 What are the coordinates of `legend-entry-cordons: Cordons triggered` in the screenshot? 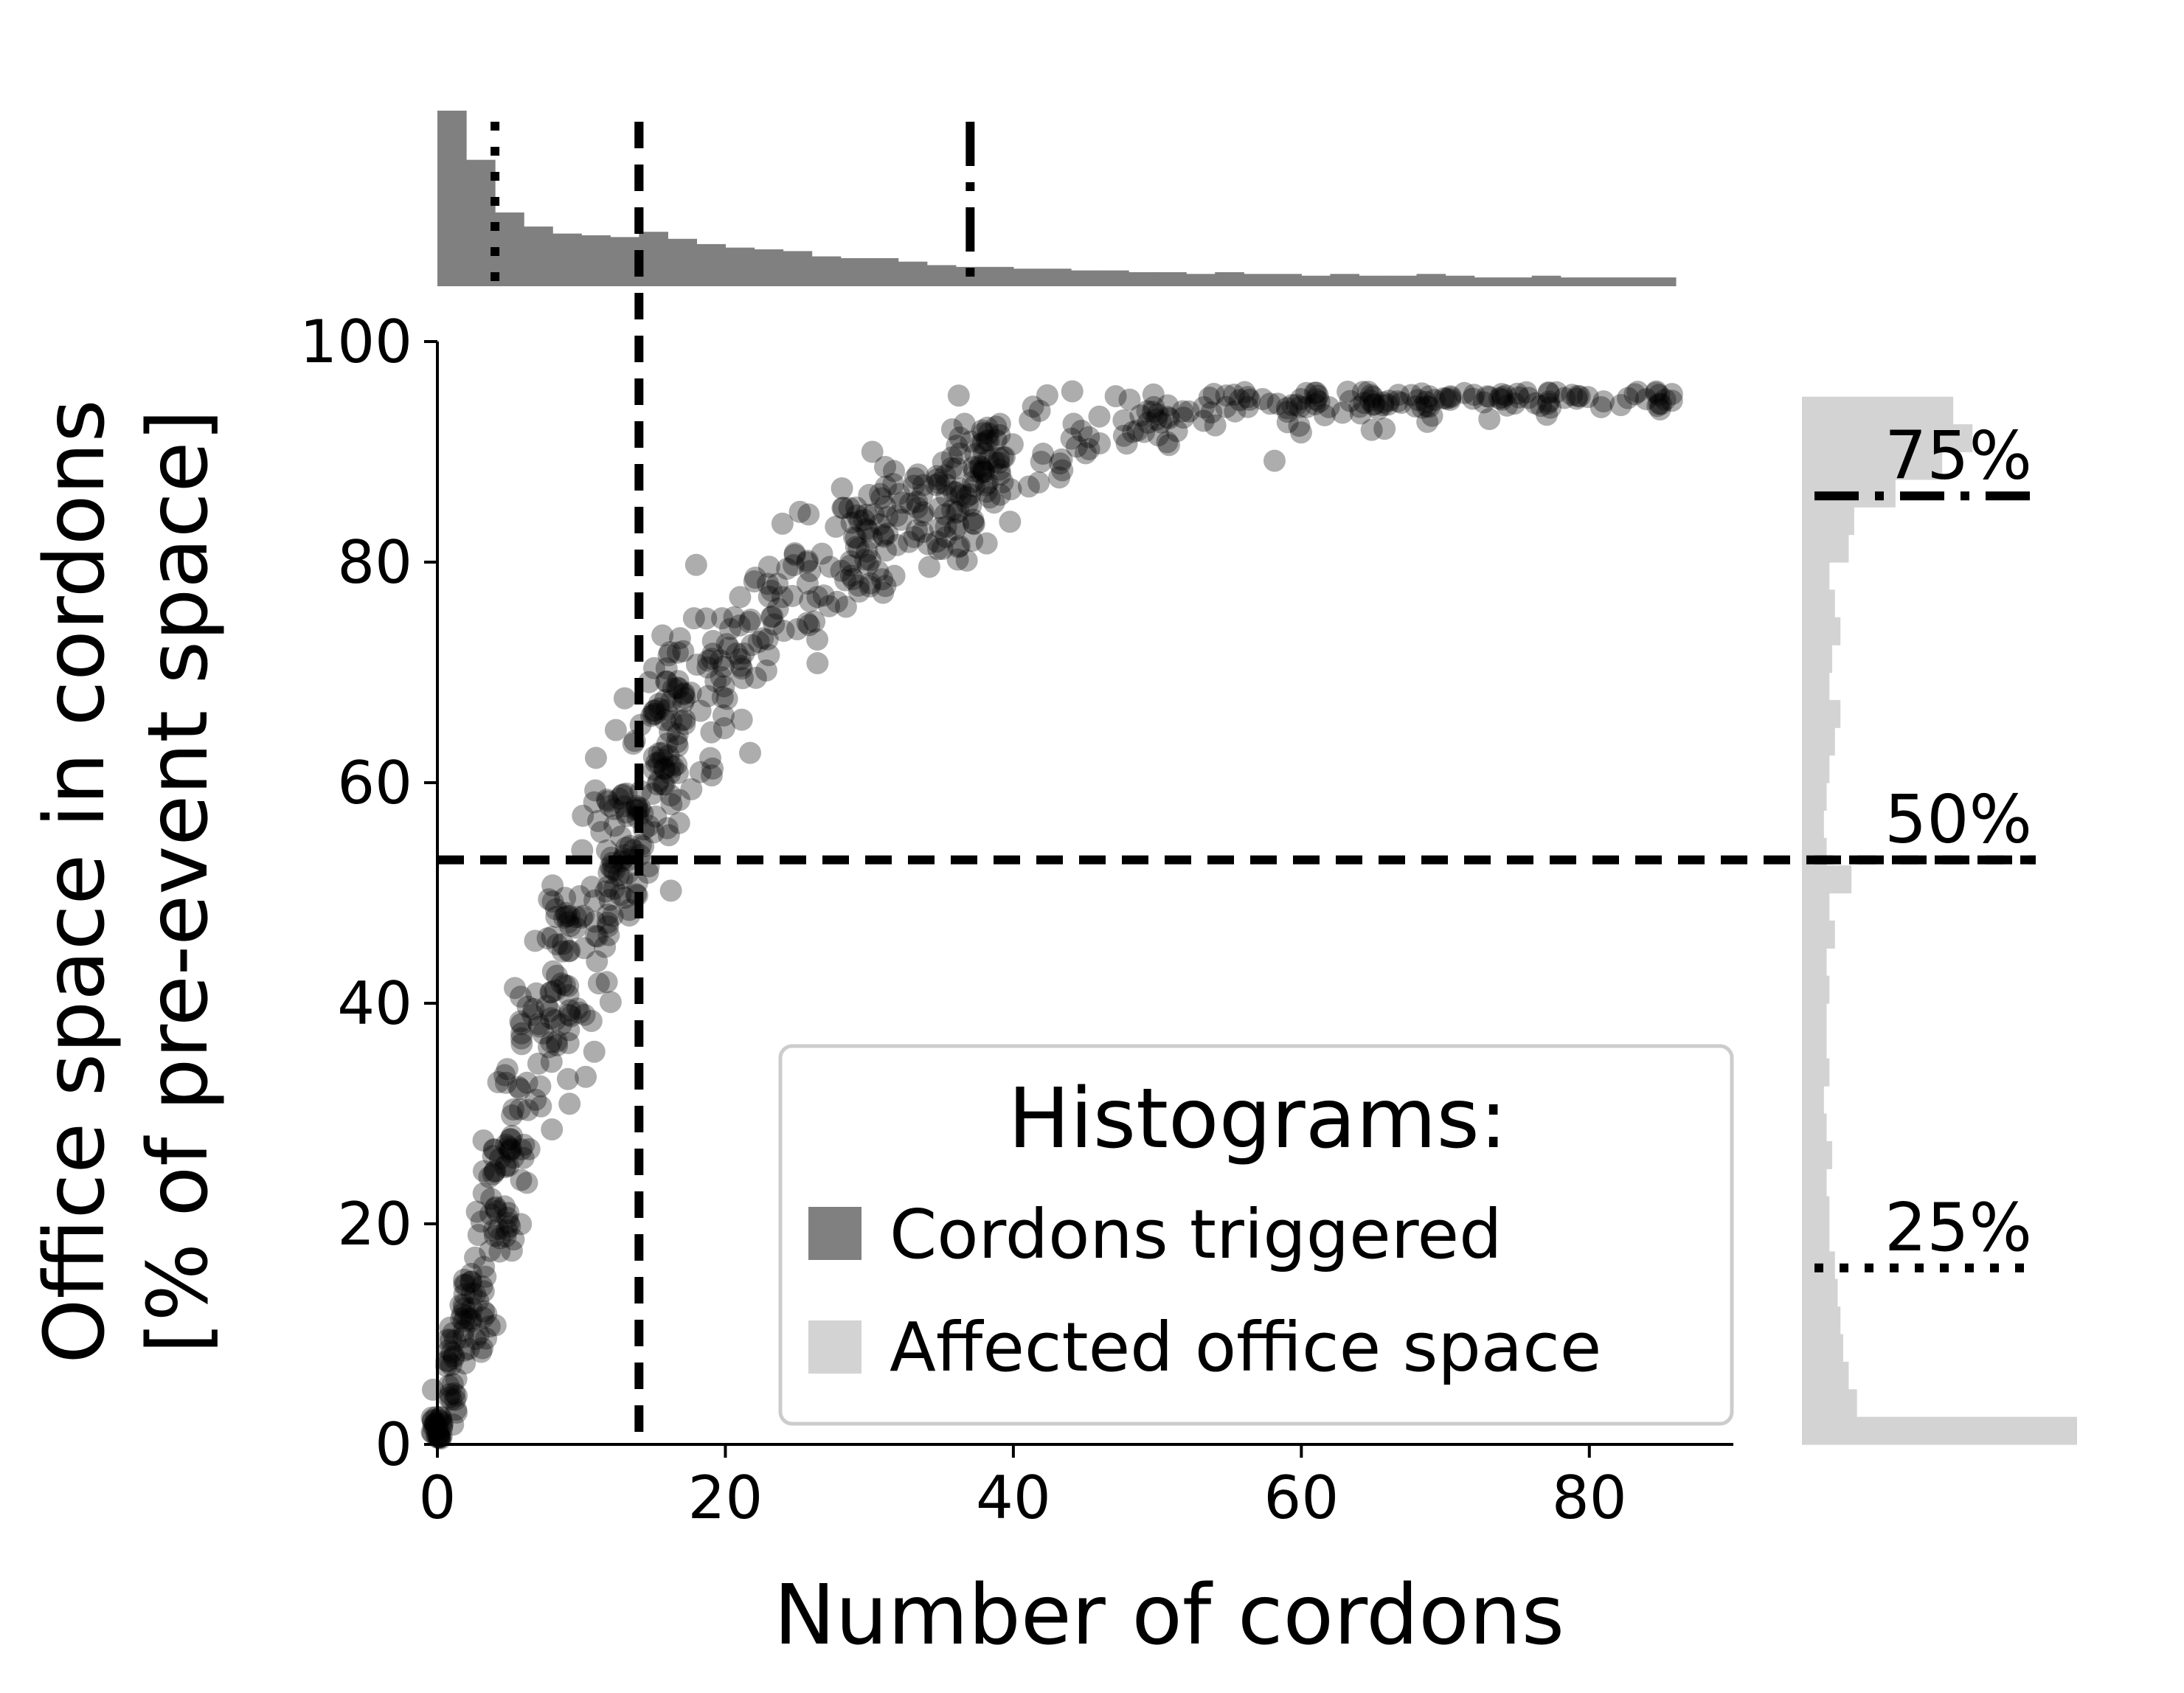 It's located at (1196, 1235).